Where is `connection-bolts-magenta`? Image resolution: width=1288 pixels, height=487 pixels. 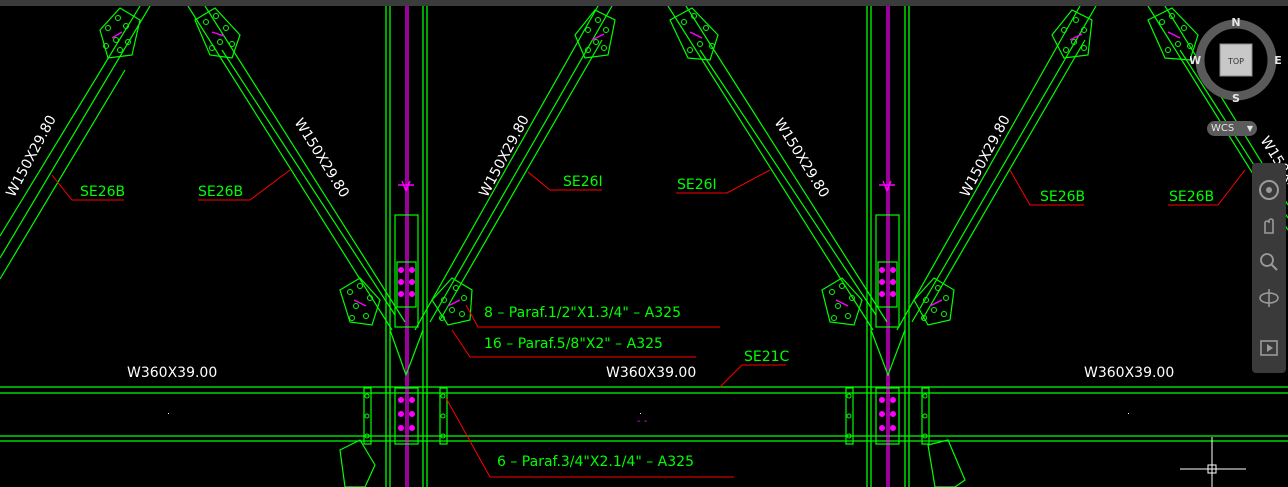
connection-bolts-magenta is located at coordinates (647, 349).